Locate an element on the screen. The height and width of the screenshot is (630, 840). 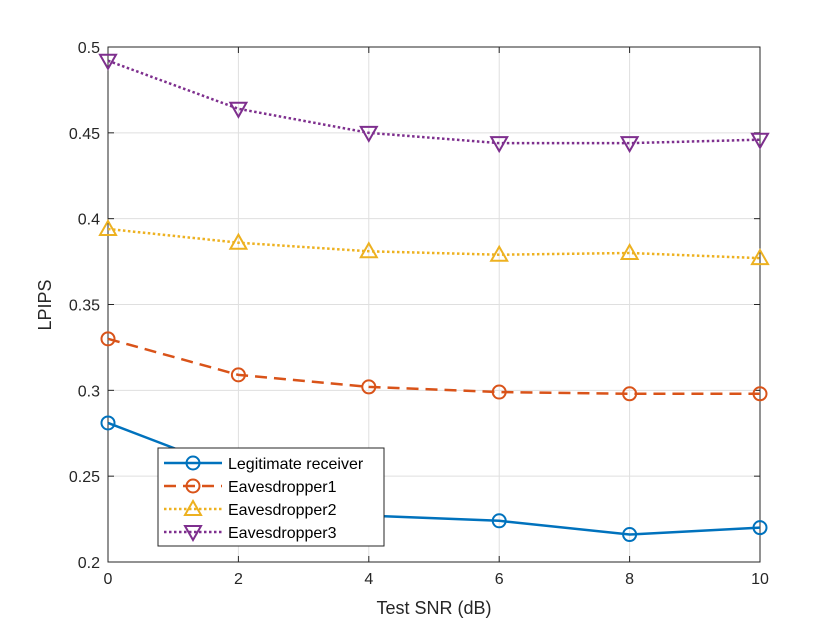
x-tick-label: 0 is located at coordinates (108, 579).